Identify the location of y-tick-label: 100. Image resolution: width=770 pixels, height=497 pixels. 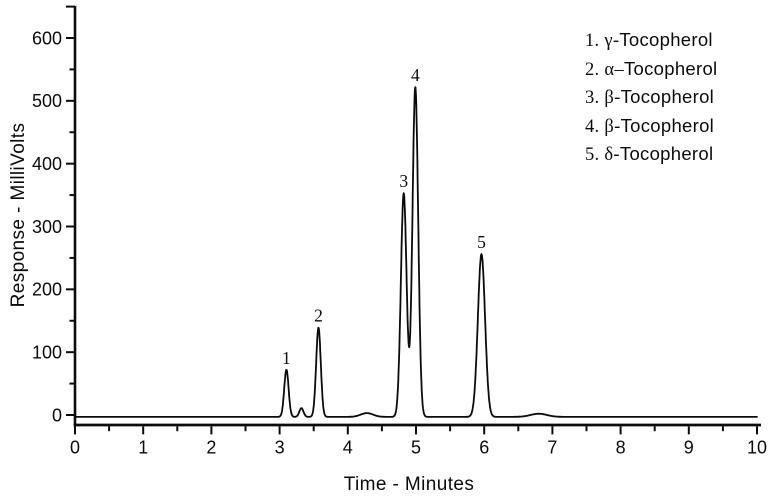
(47, 352).